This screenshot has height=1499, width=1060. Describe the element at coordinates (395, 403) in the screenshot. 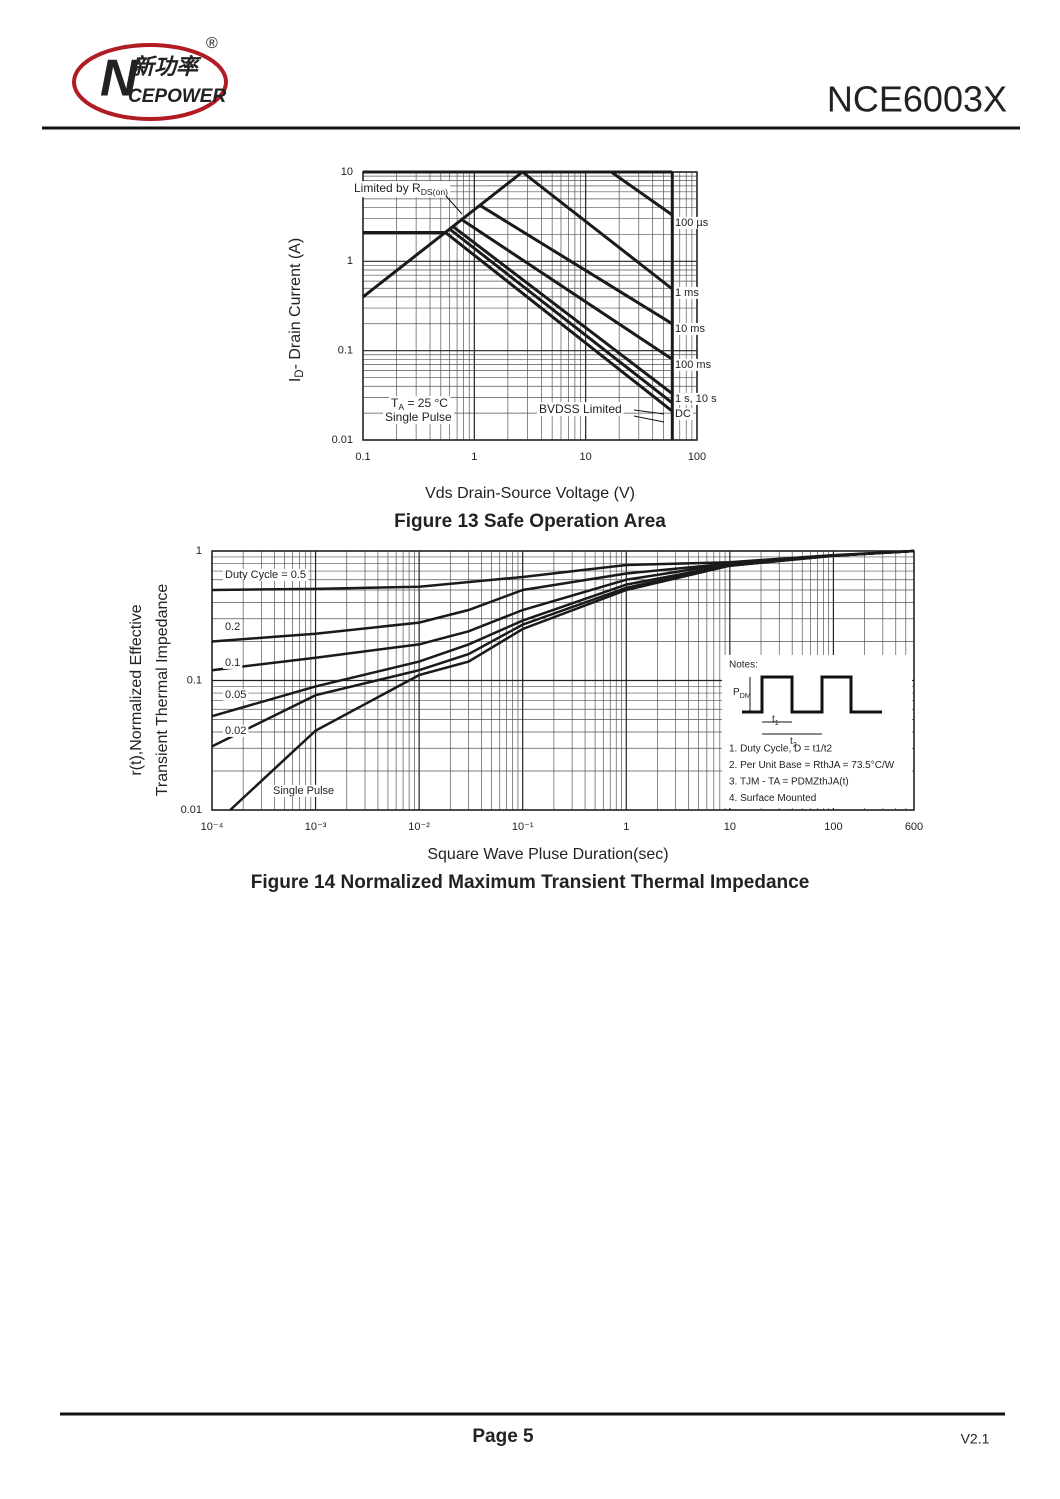

I see `annotation-part: T` at that location.